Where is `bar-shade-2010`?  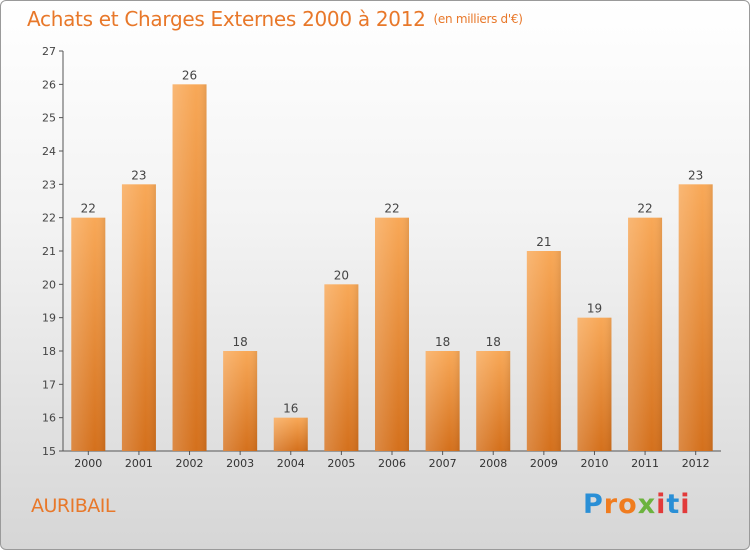 bar-shade-2010 is located at coordinates (594, 384).